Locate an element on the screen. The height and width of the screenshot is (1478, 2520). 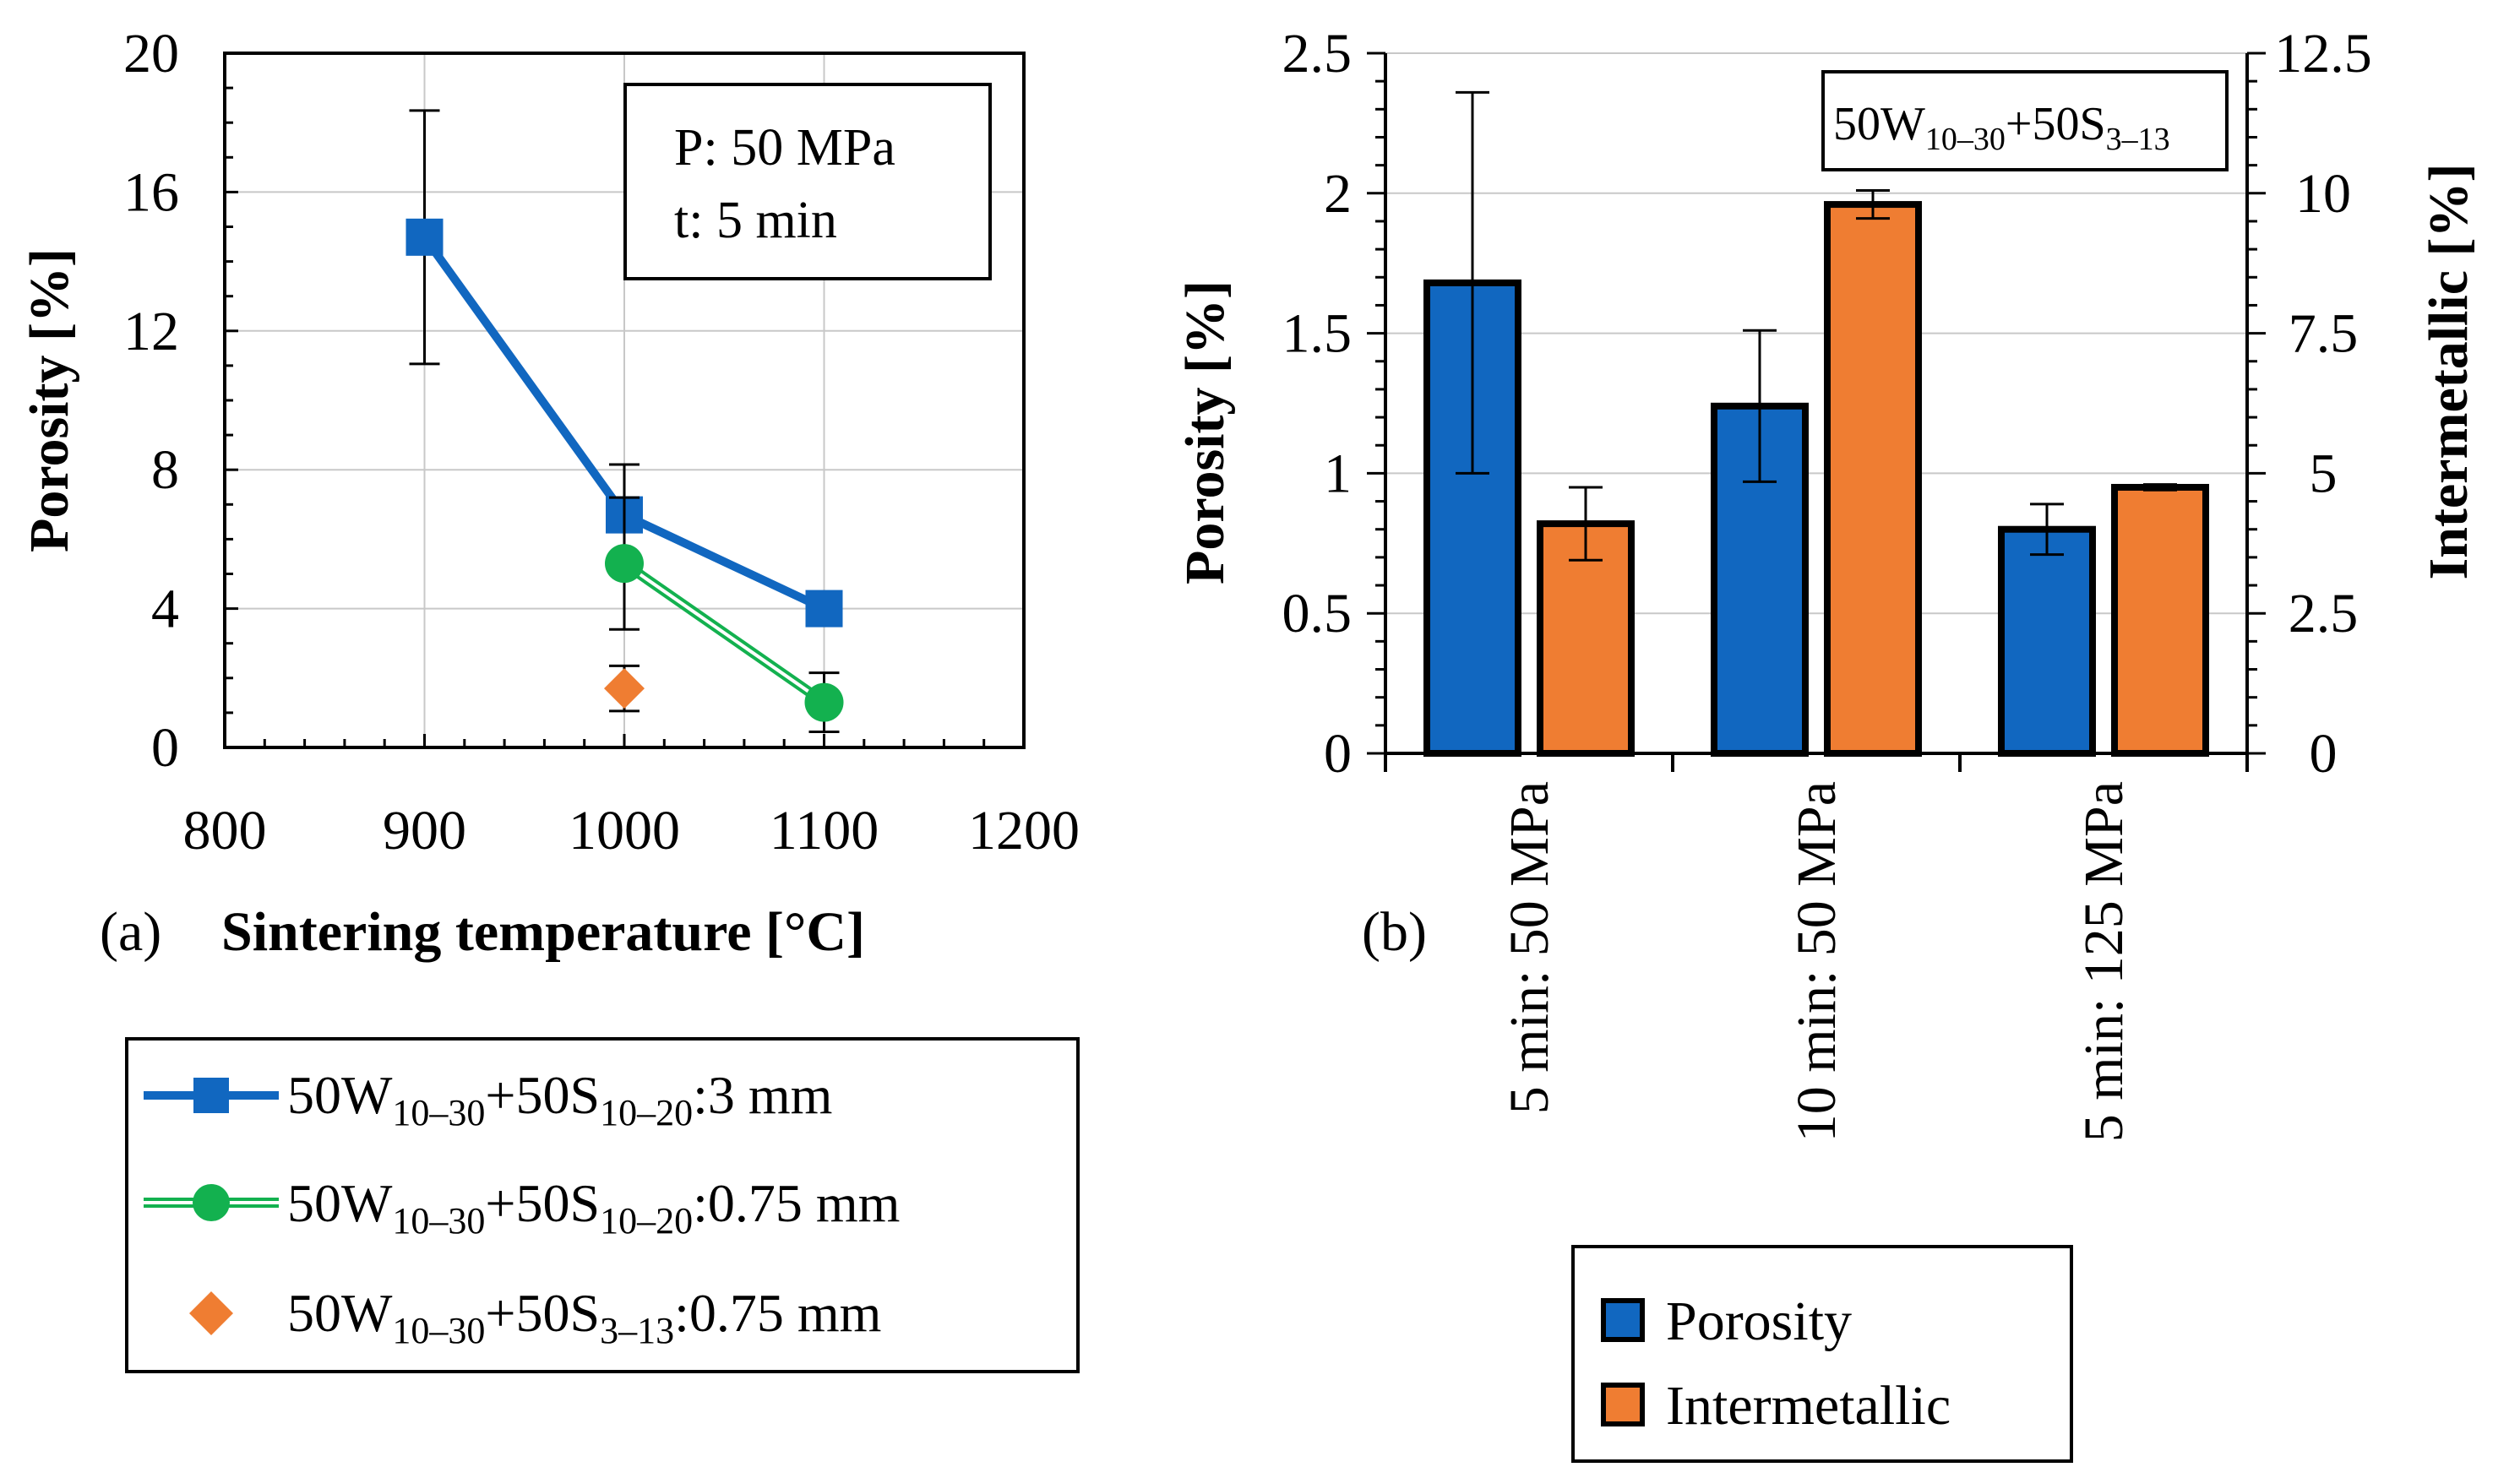
y-tick-label: 12 is located at coordinates (151, 331).